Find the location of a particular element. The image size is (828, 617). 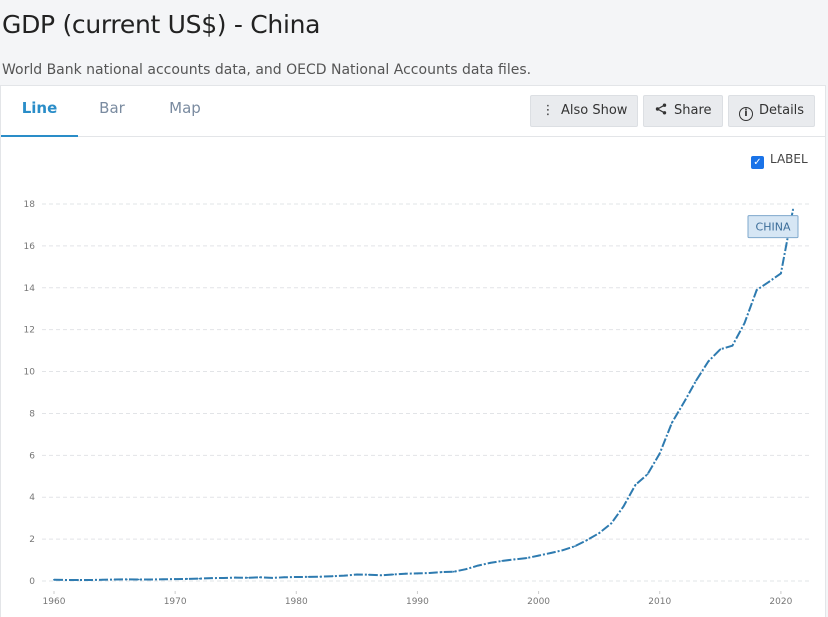

label-toggle-text: LABEL is located at coordinates (789, 159).